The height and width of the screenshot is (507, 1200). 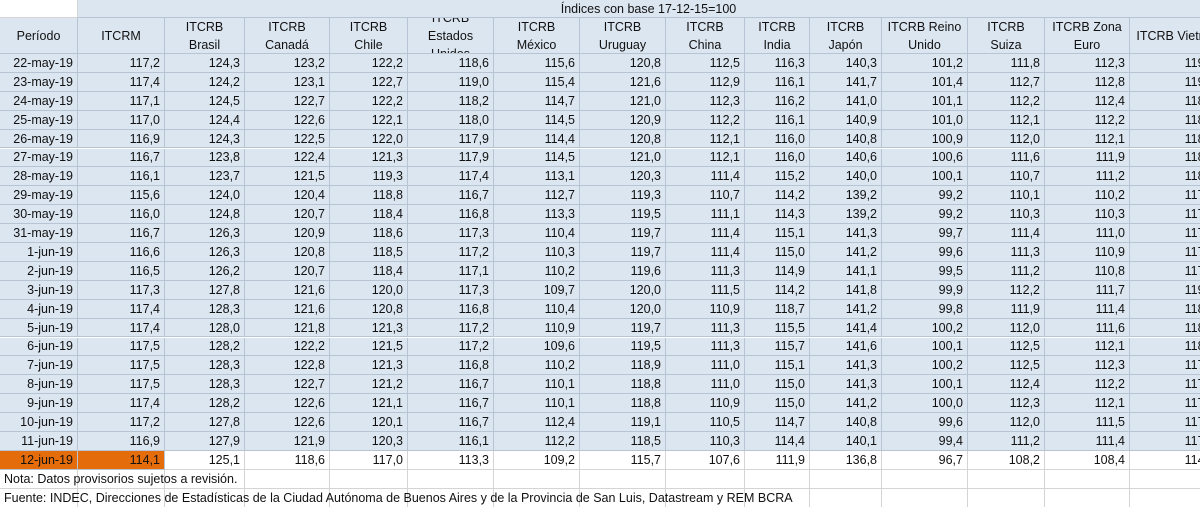 I want to click on value-cell: 114,4, so click(x=537, y=139).